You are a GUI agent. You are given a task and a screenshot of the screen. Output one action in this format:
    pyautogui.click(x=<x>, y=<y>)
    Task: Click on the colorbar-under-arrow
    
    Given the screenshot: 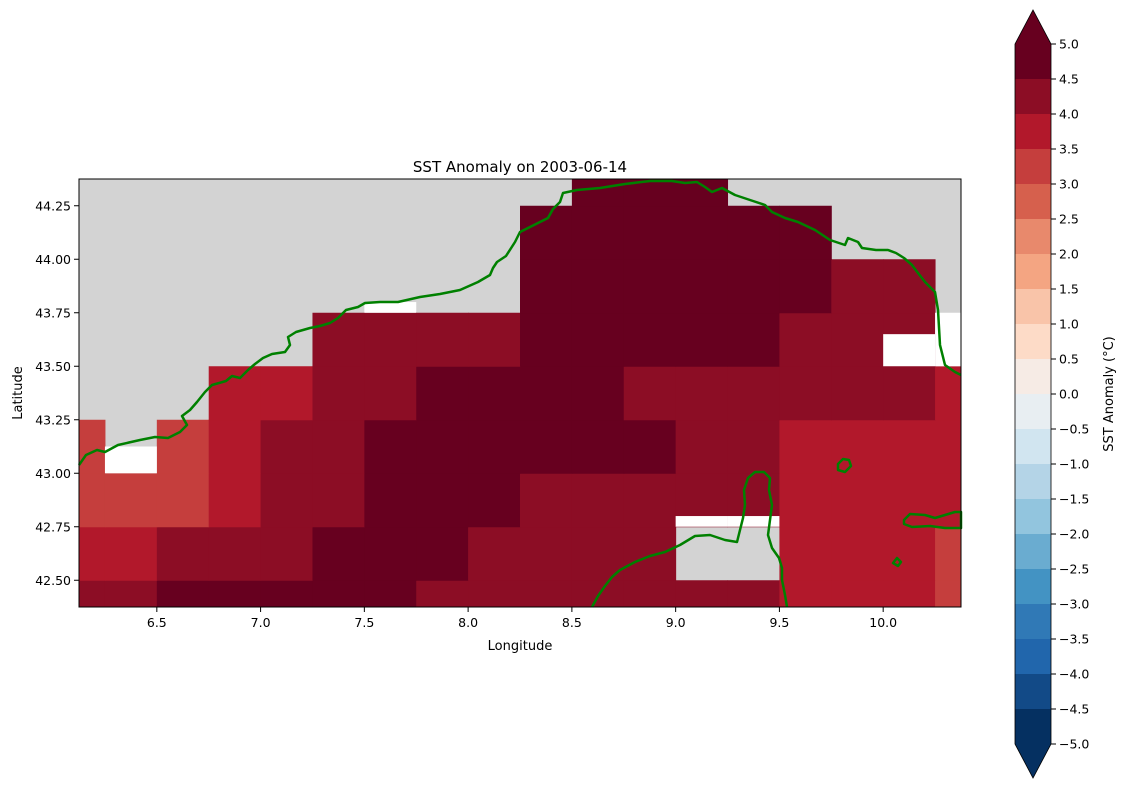 What is the action you would take?
    pyautogui.click(x=1033, y=761)
    